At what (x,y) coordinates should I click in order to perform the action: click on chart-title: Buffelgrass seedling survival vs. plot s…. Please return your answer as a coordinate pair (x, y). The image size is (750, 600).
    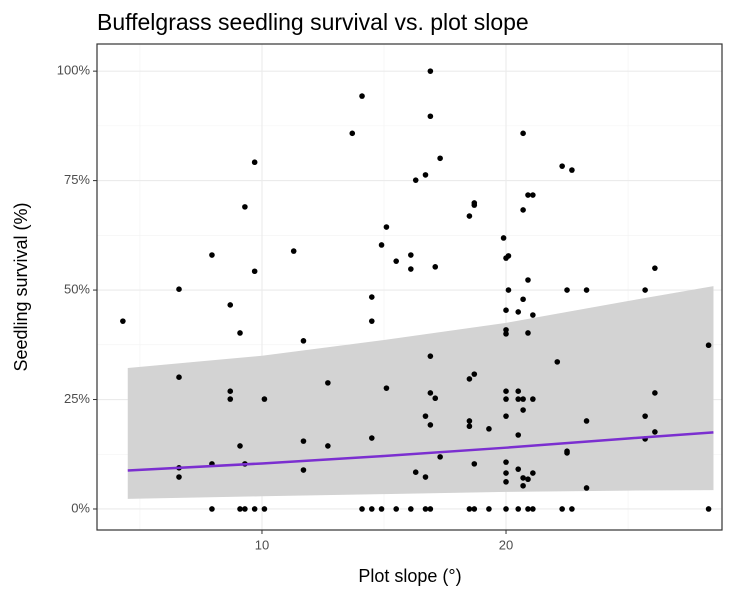
    Looking at the image, I should click on (313, 22).